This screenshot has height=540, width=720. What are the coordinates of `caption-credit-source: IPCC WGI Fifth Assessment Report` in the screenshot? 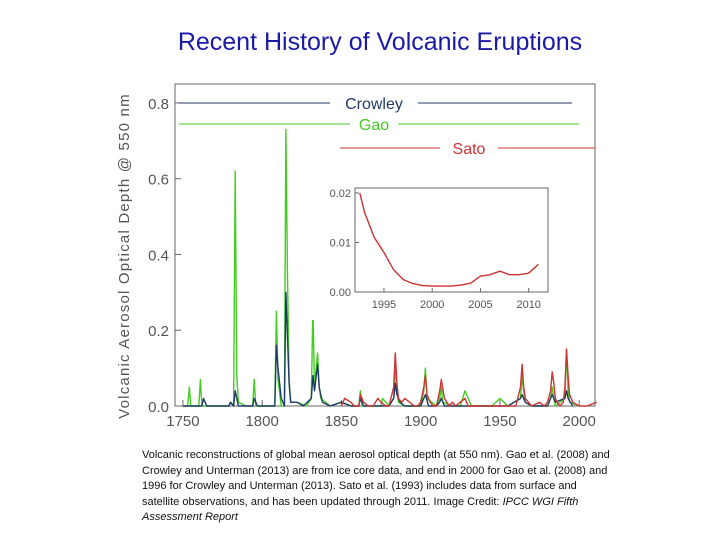 It's located at (360, 509).